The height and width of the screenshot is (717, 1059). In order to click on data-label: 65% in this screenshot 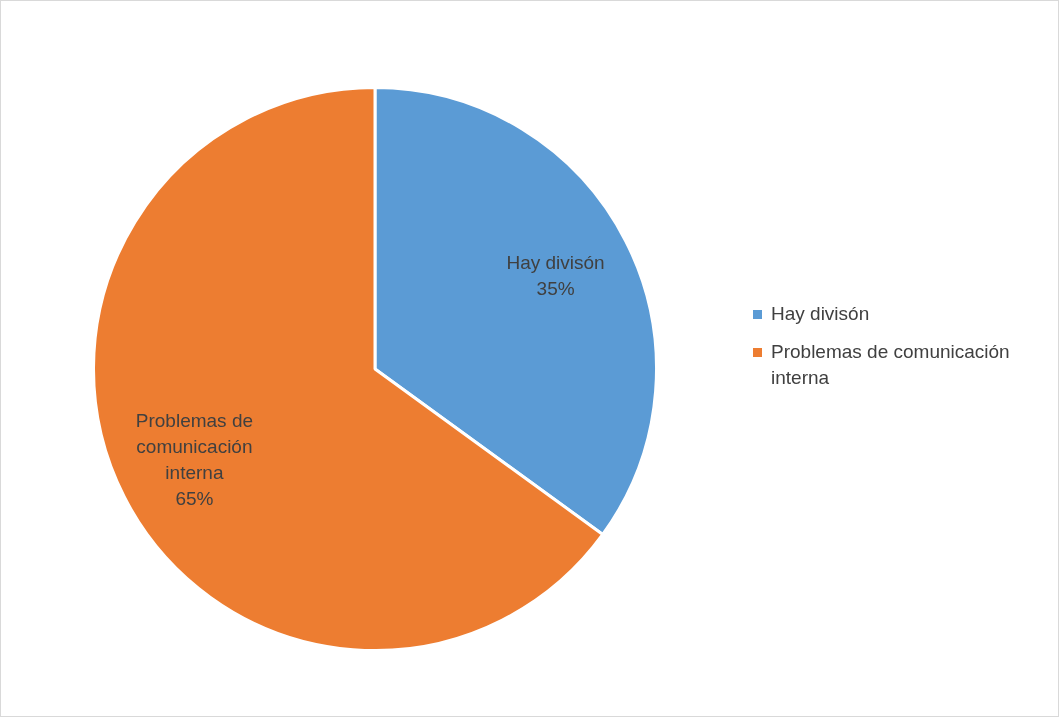, I will do `click(194, 499)`.